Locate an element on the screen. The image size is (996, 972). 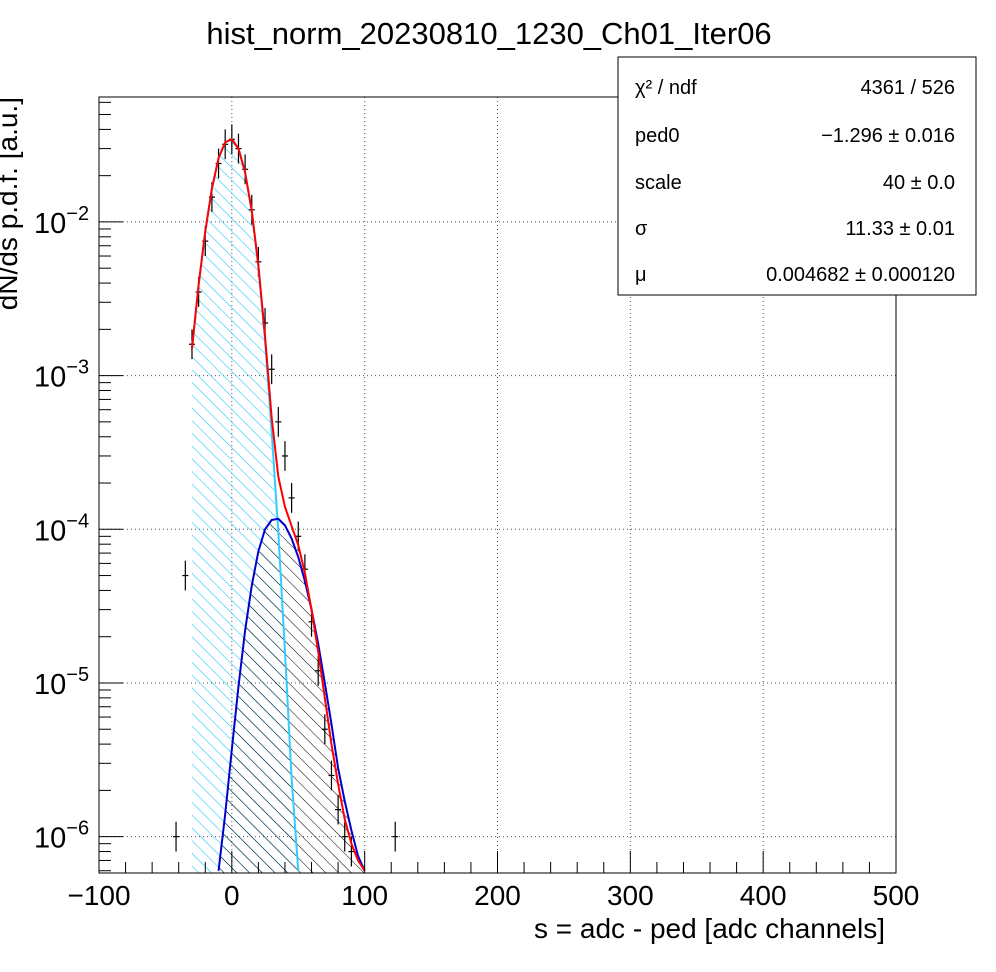
y-tick-label: 10⁻² is located at coordinates (61, 221).